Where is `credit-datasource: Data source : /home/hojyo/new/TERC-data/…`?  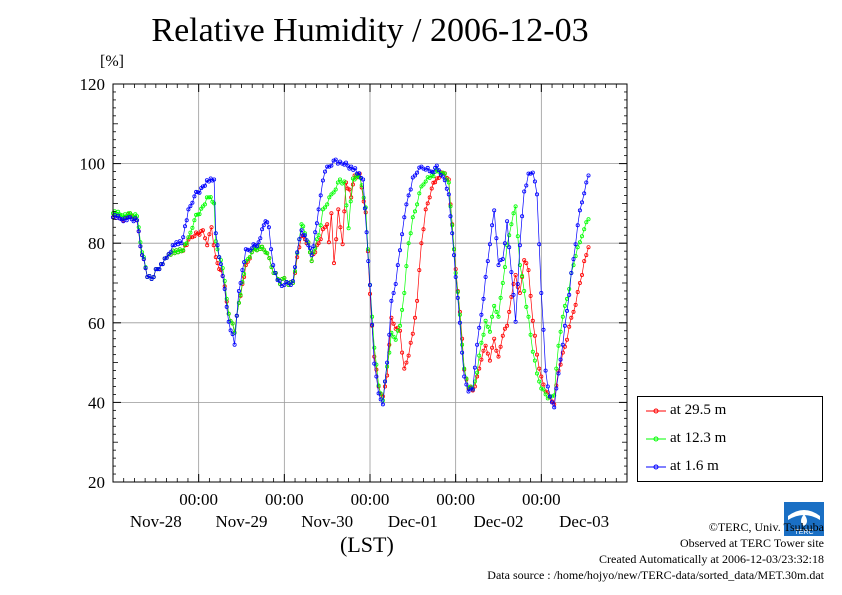
credit-datasource: Data source : /home/hojyo/new/TERC-data/… is located at coordinates (655, 575).